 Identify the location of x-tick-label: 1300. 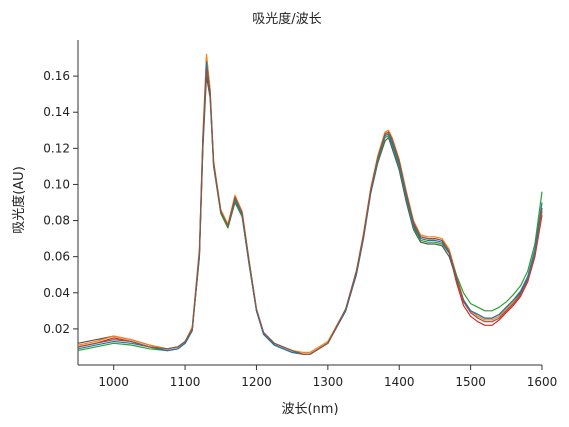
(328, 382).